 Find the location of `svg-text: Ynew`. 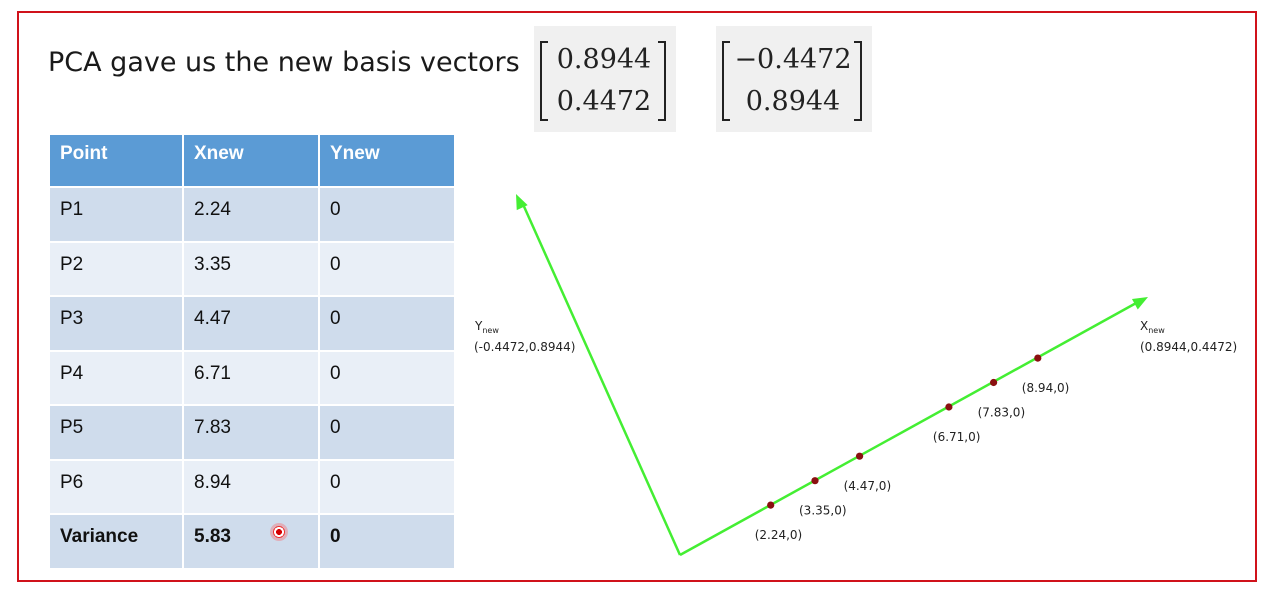

svg-text: Ynew is located at coordinates (486, 327).